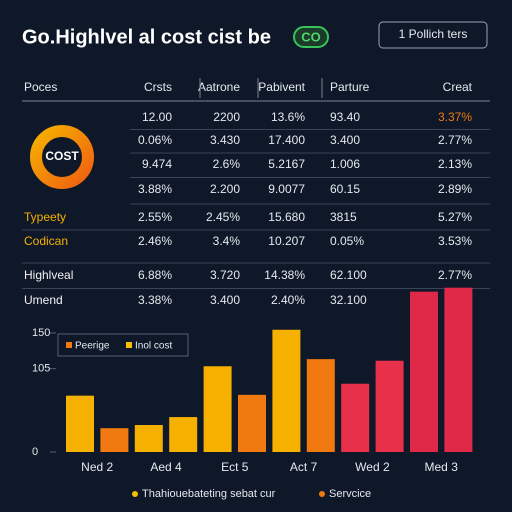 The width and height of the screenshot is (512, 512). I want to click on cell: 14.38%, so click(284, 275).